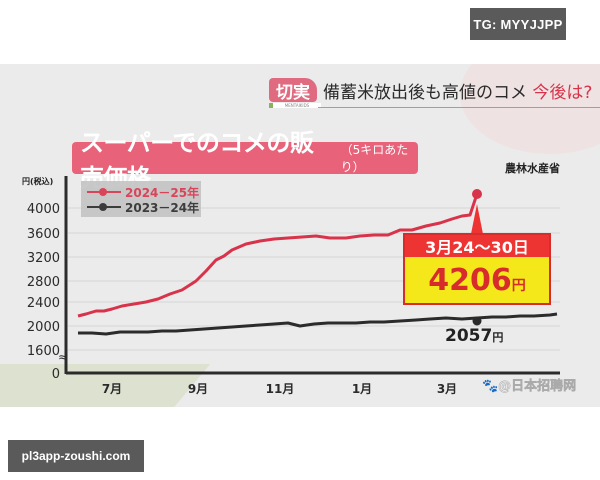 The image size is (600, 480). I want to click on series-2023-24-marker, so click(477, 321).